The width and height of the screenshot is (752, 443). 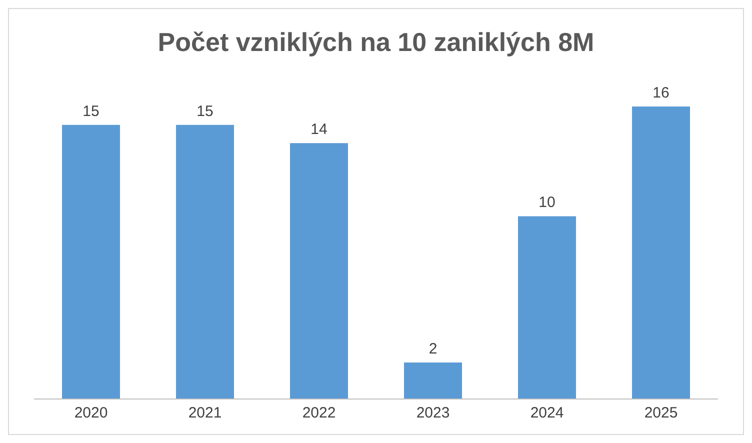 What do you see at coordinates (547, 203) in the screenshot?
I see `data-label: 10` at bounding box center [547, 203].